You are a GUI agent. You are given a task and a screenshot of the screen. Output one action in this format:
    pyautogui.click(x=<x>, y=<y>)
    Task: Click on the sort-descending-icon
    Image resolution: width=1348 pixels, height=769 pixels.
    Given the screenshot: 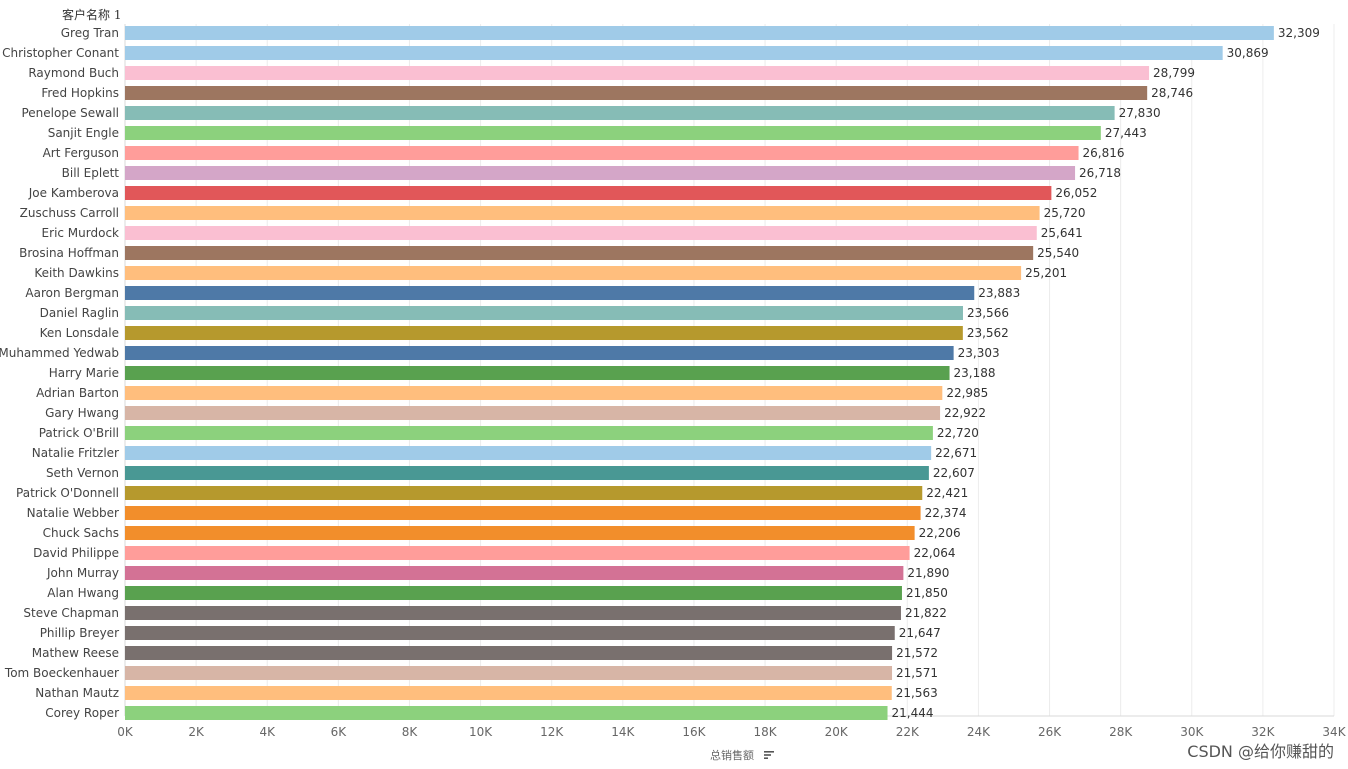 What is the action you would take?
    pyautogui.click(x=769, y=755)
    